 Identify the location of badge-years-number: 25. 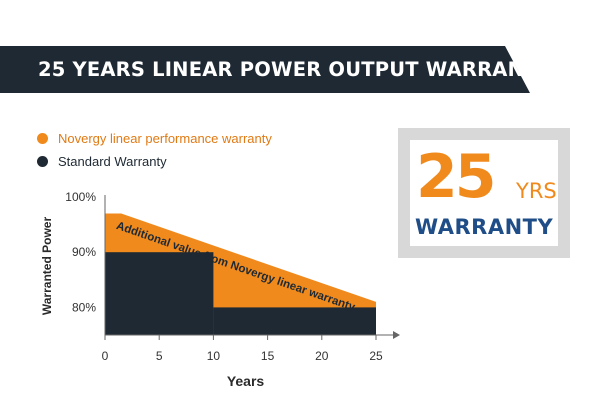
(456, 177).